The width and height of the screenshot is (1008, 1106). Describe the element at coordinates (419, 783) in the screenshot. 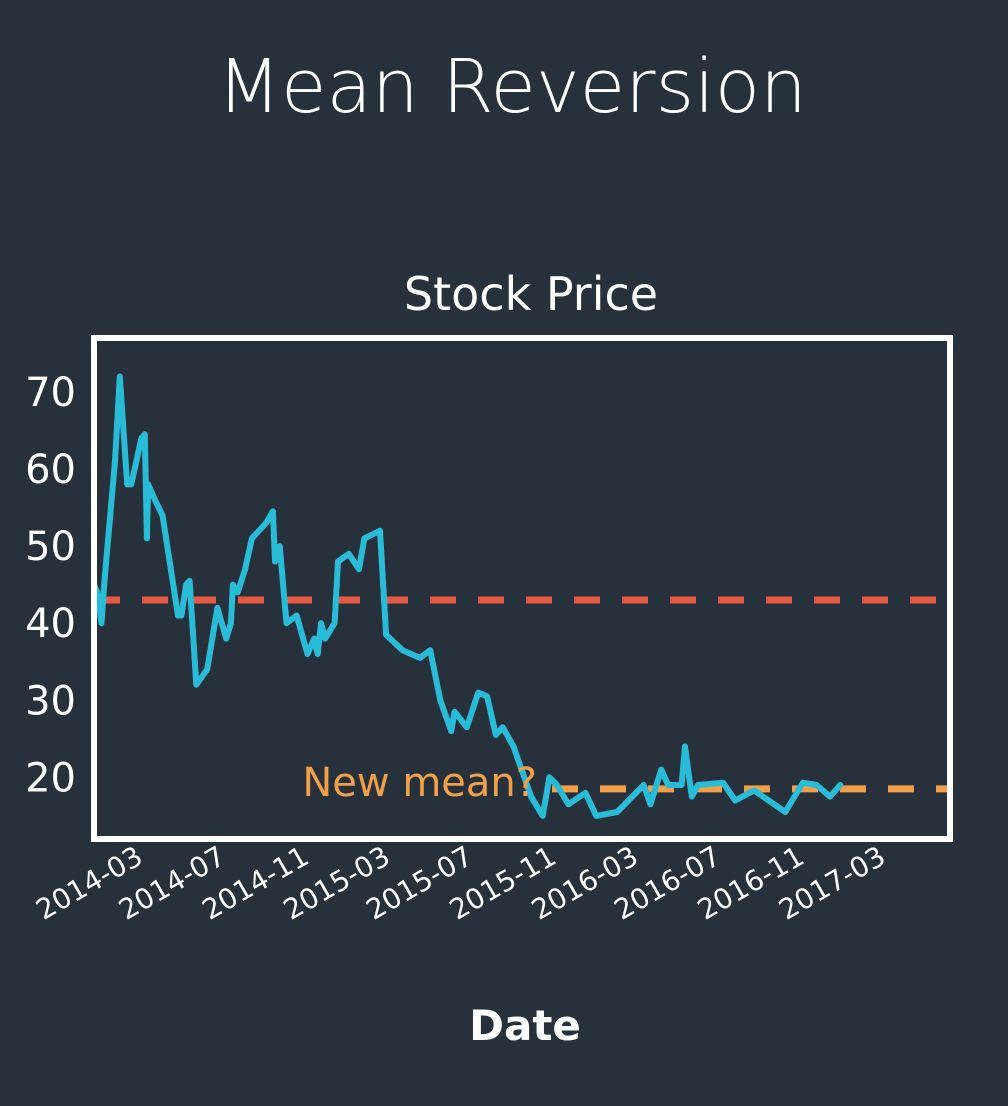

I see `new-mean-label: New mean?` at that location.